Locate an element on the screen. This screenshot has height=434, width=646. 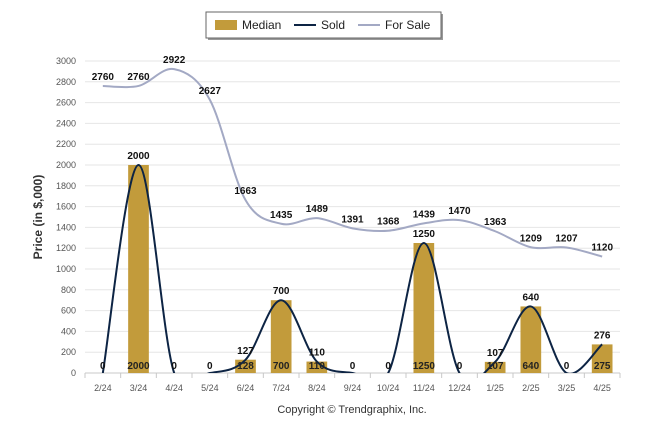
y-tick-label: 2200 is located at coordinates (66, 144).